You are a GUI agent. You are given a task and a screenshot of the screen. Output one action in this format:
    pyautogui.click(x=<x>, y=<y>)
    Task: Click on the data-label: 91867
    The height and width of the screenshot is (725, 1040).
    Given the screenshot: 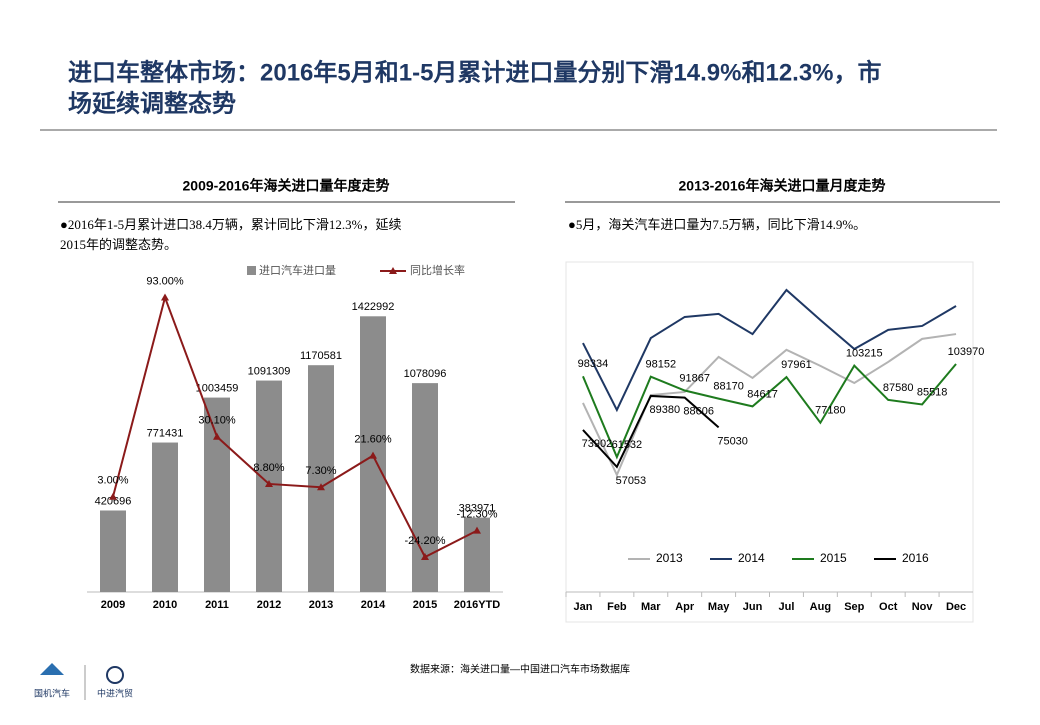 What is the action you would take?
    pyautogui.click(x=694, y=378)
    